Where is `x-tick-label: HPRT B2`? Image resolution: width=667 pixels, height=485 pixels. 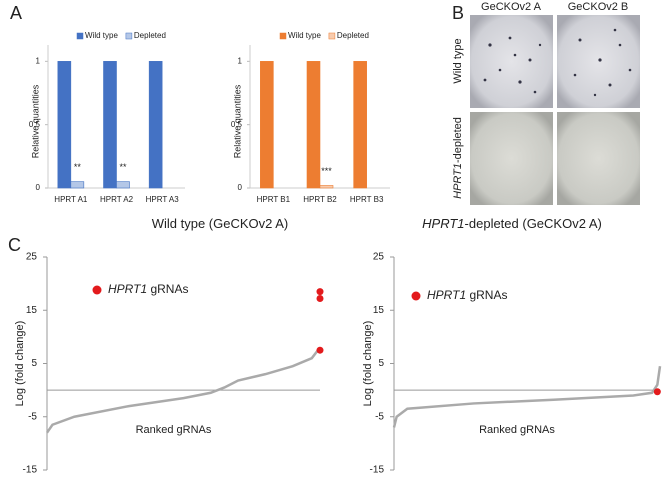 x-tick-label: HPRT B2 is located at coordinates (320, 199).